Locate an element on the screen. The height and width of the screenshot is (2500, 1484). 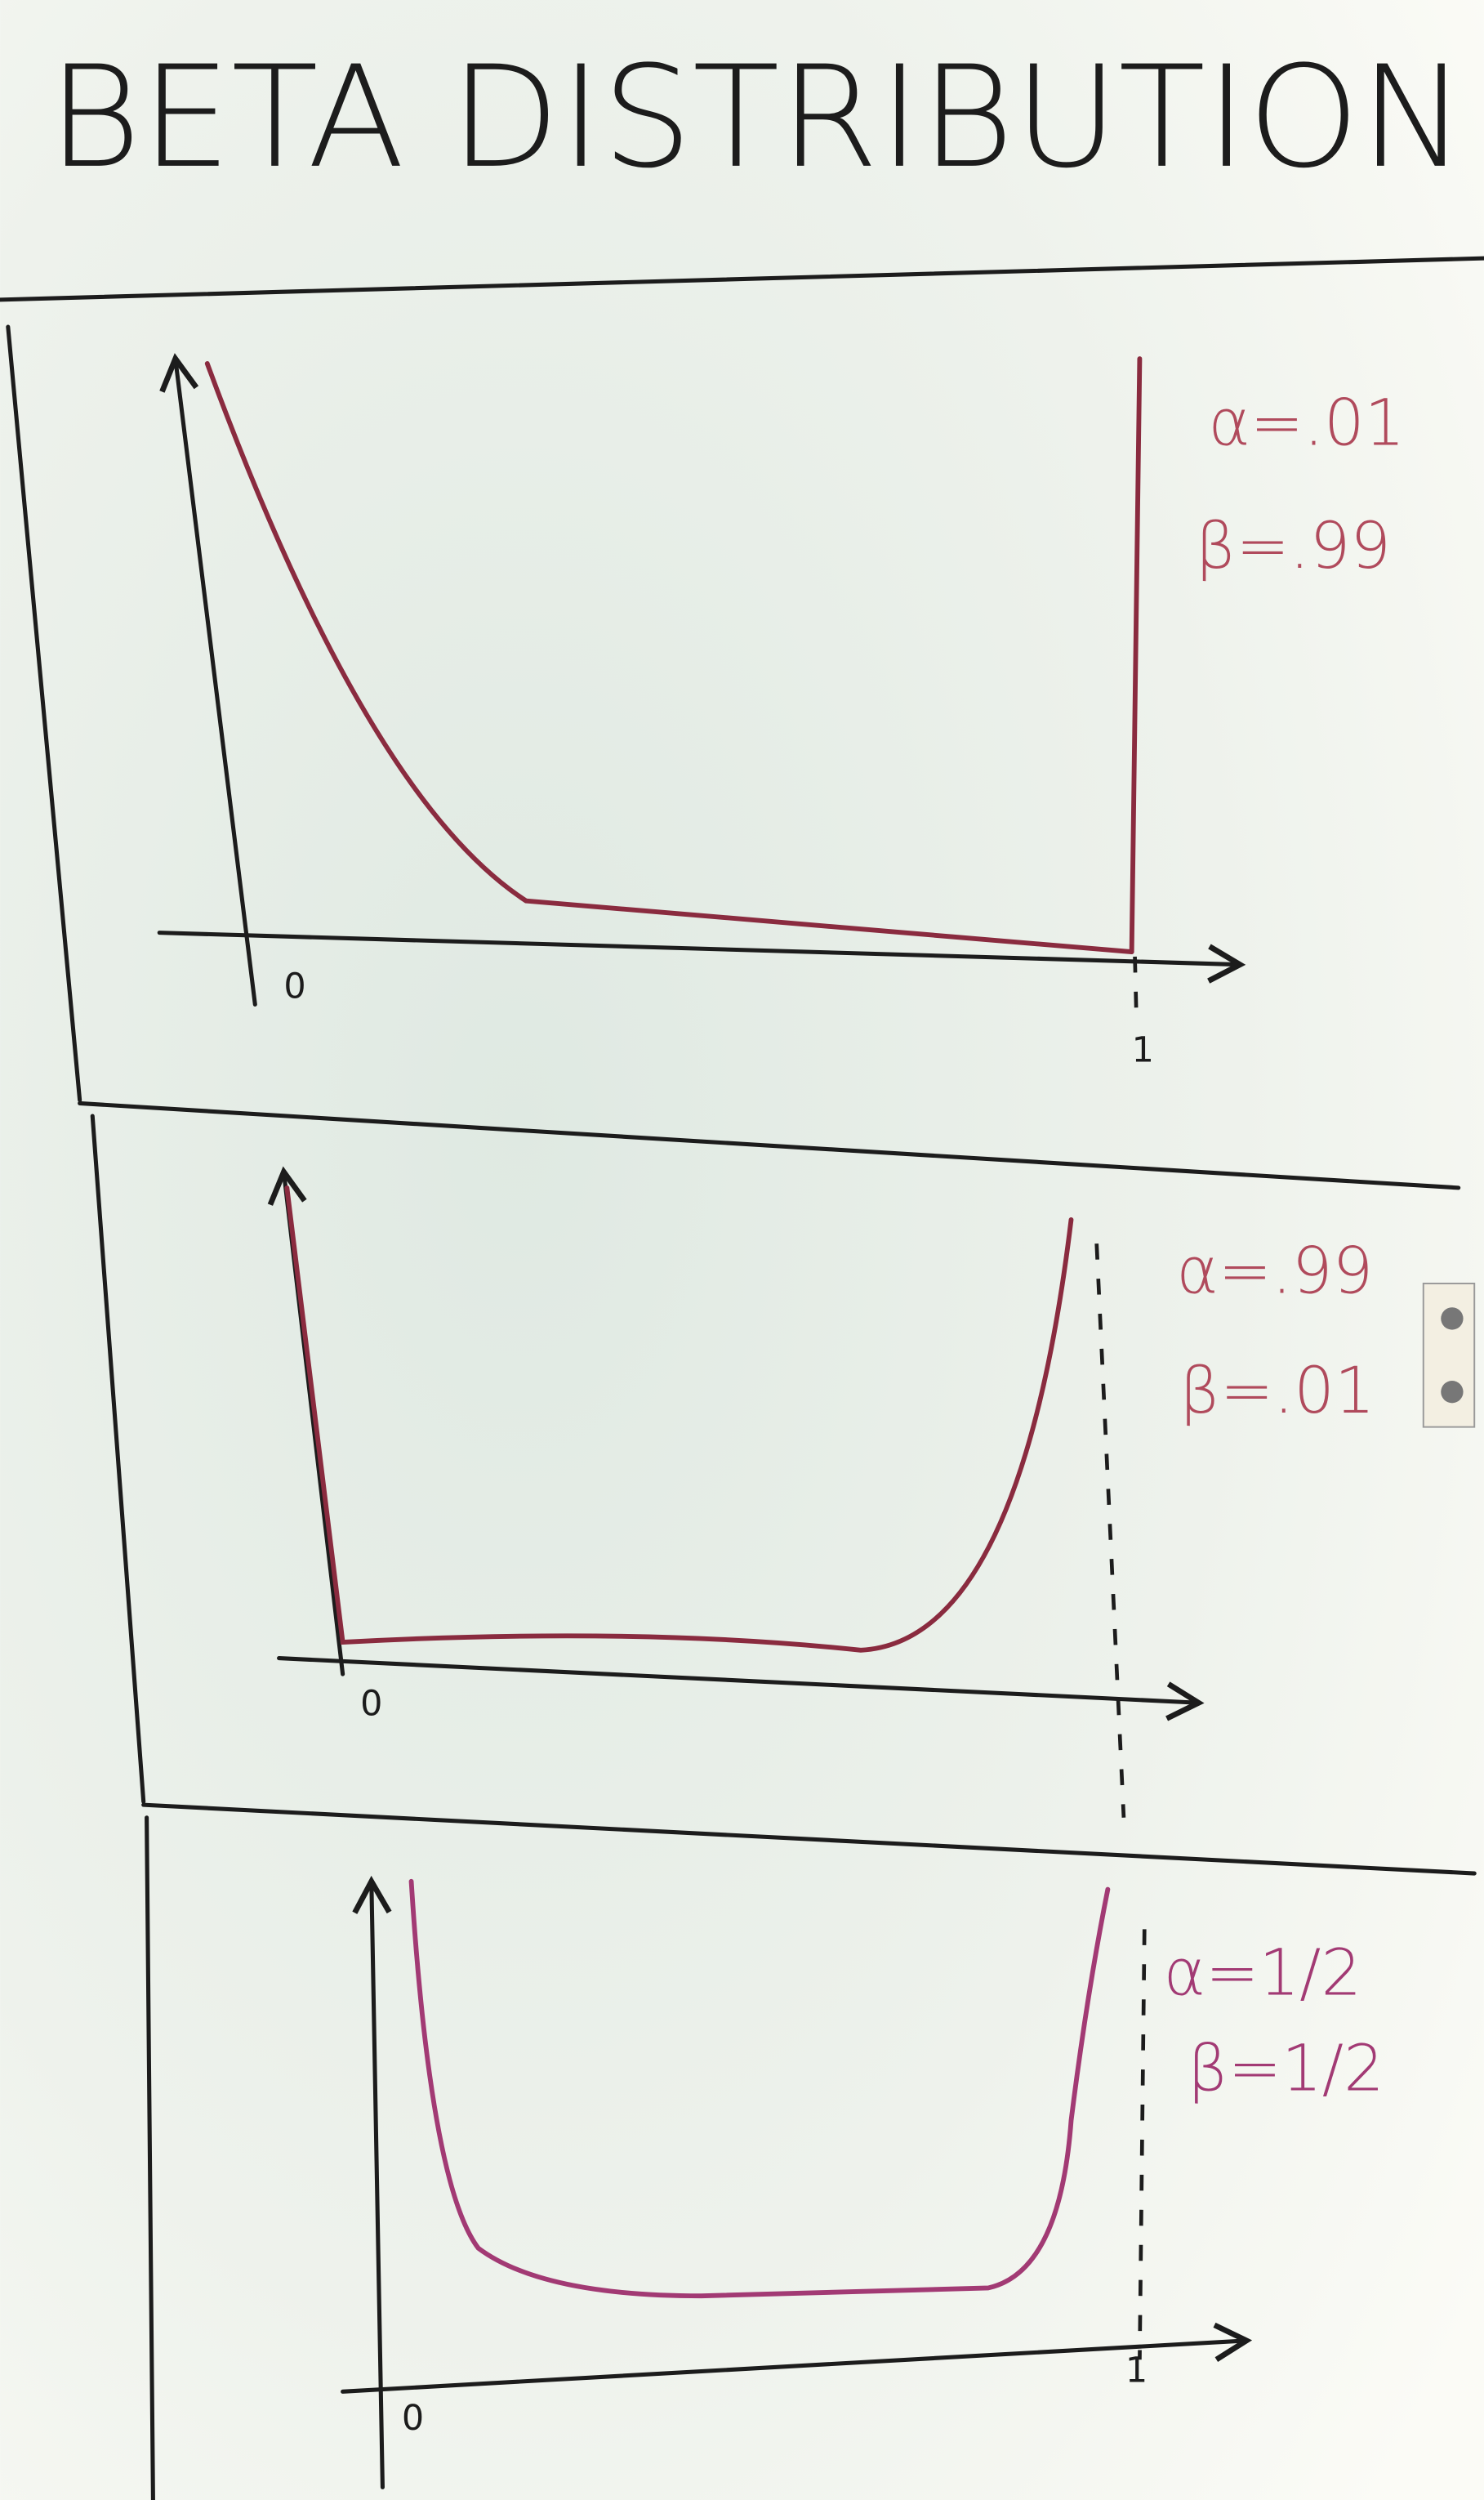
beta-label: β=.99 is located at coordinates (1293, 546).